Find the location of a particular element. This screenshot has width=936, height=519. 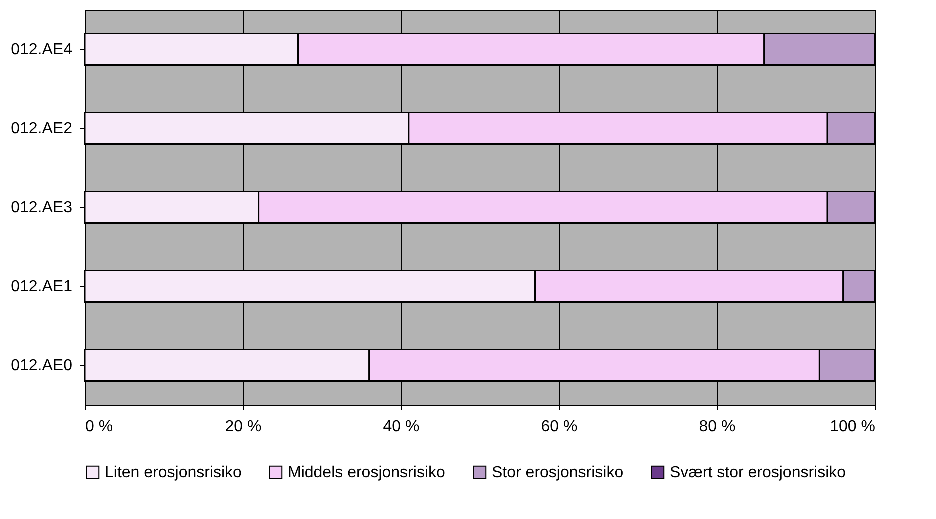

y-tick-label: 012.AE3 is located at coordinates (42, 208).